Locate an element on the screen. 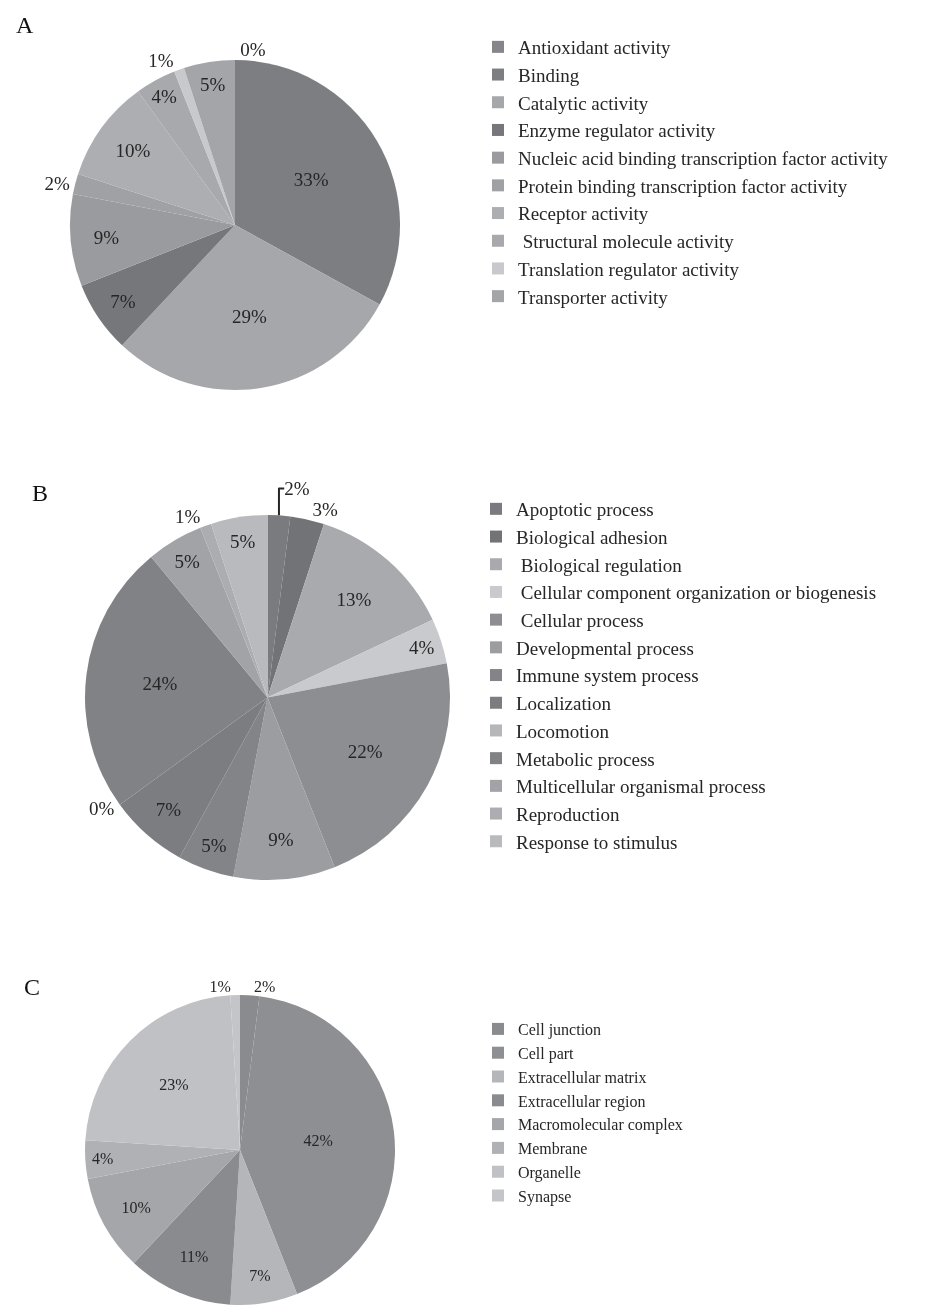  legend-label: Extracellular region is located at coordinates (582, 1101).